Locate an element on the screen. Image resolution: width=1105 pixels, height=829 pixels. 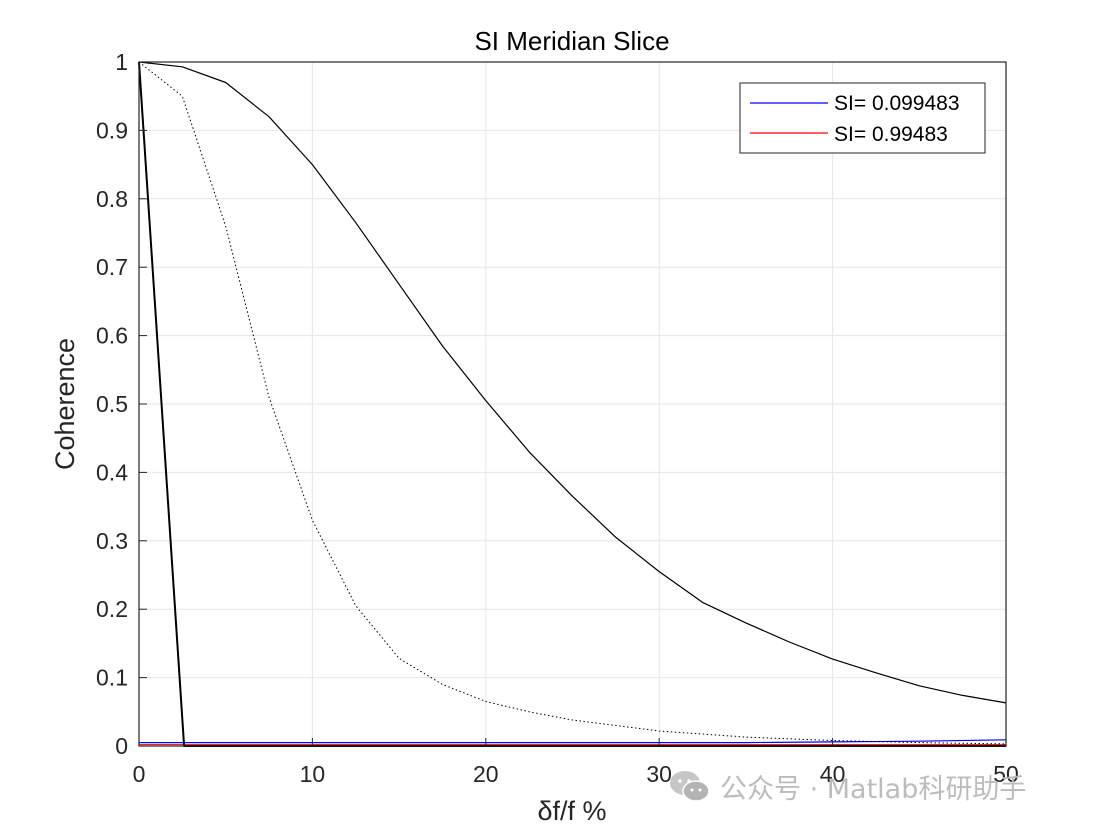
wechat-icon is located at coordinates (690, 786).